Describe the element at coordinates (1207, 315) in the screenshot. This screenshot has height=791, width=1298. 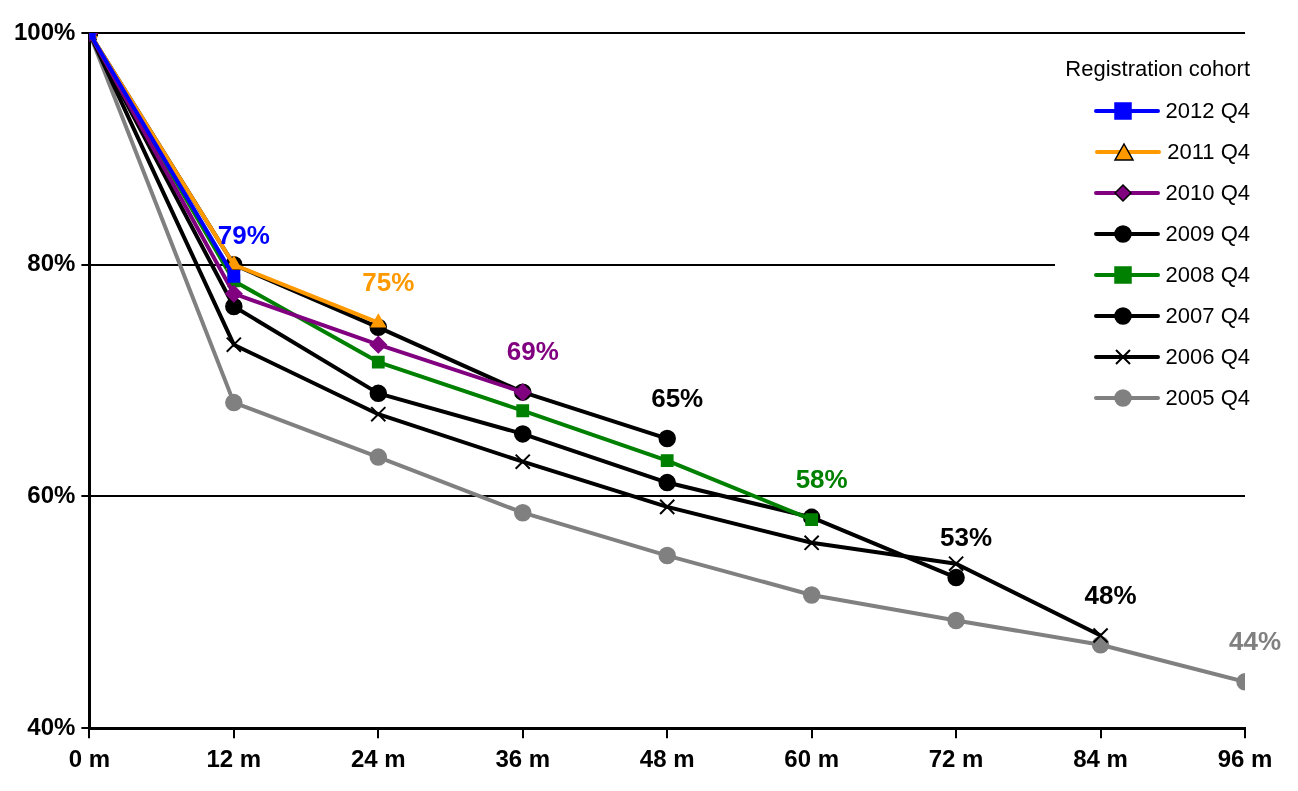
I see `legend-label: 2007 Q4` at that location.